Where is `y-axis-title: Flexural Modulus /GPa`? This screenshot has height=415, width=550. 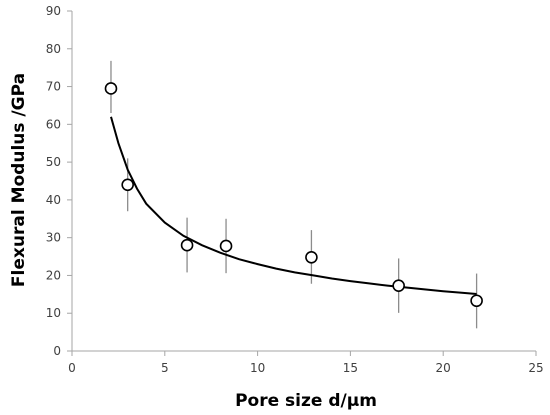
y-axis-title: Flexural Modulus /GPa is located at coordinates (19, 180).